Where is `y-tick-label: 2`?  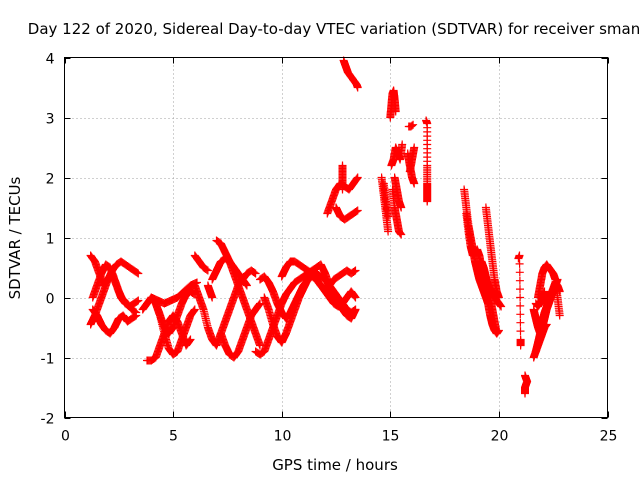 y-tick-label: 2 is located at coordinates (50, 180).